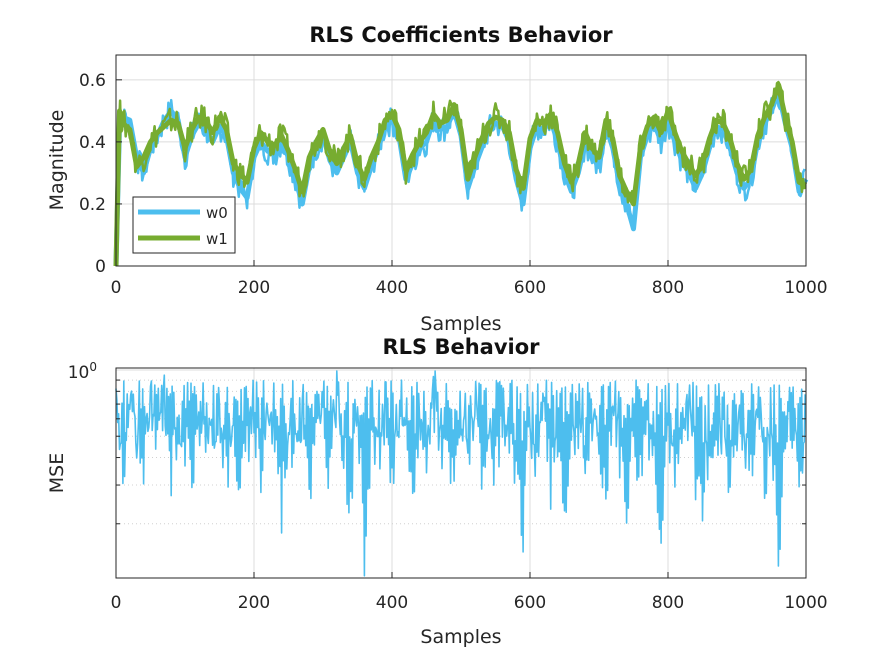 The image size is (891, 659). I want to click on coefficients-legend: w0 w1, so click(184, 225).